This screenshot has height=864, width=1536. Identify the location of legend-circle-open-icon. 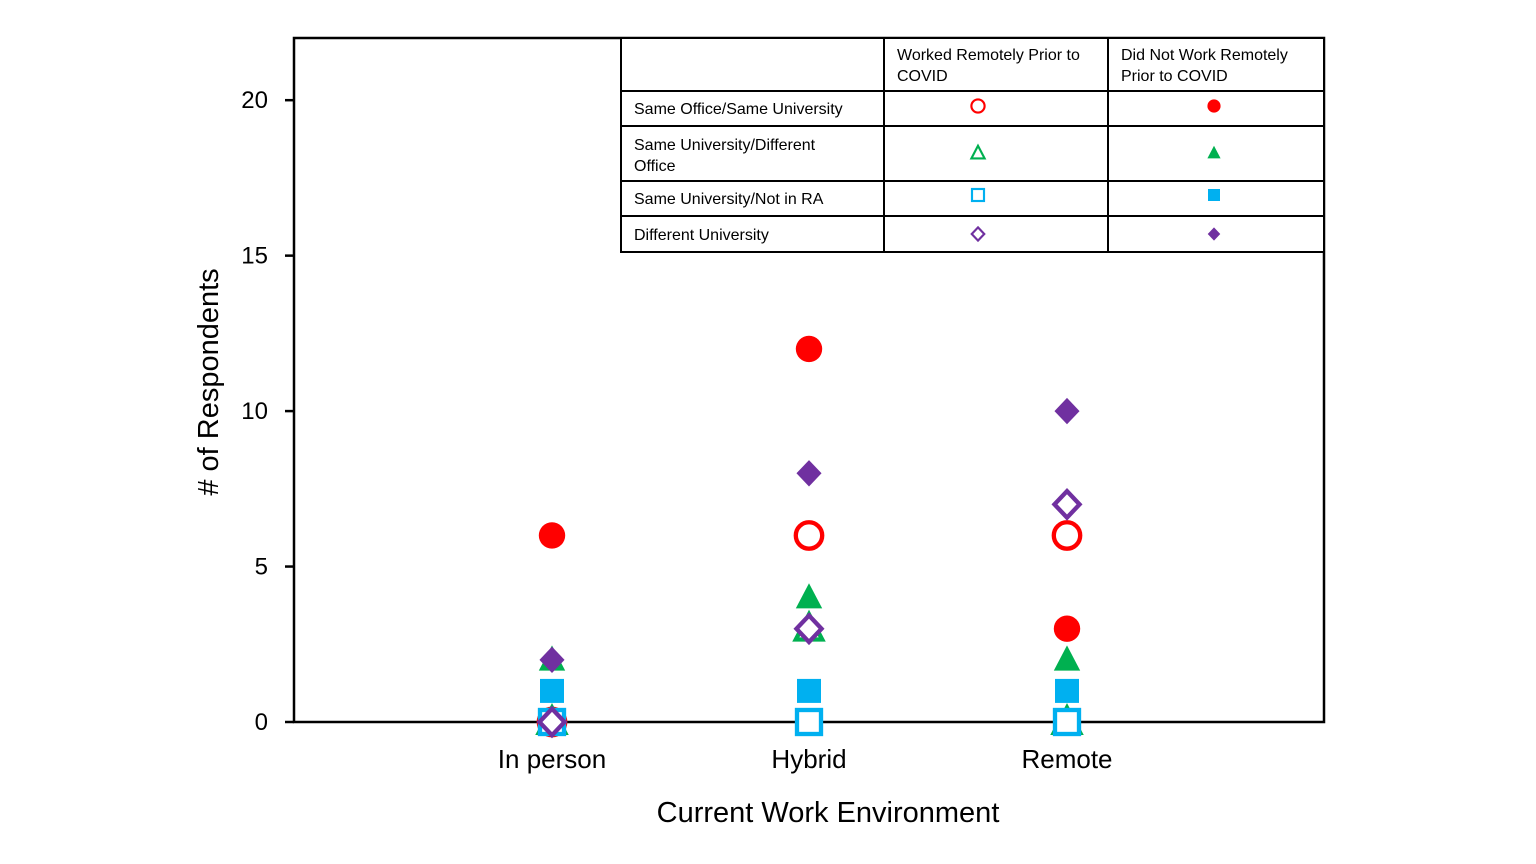
(978, 106).